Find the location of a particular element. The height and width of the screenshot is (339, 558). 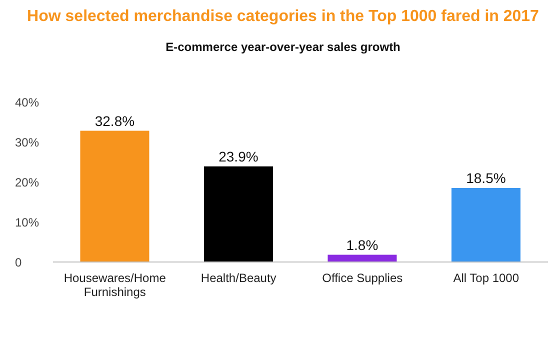

chart-subtitle: E-commerce year-over-year sales growth is located at coordinates (283, 48).